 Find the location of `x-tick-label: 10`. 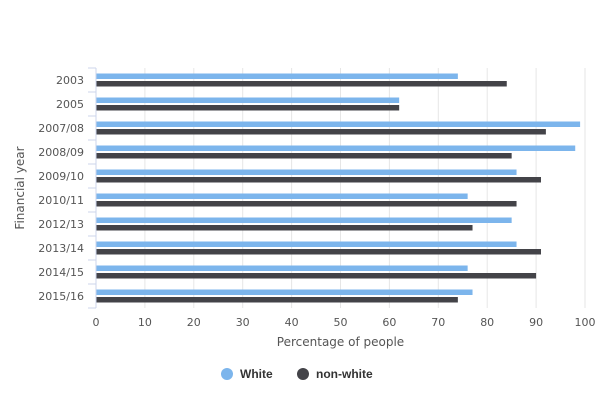

x-tick-label: 10 is located at coordinates (145, 322).